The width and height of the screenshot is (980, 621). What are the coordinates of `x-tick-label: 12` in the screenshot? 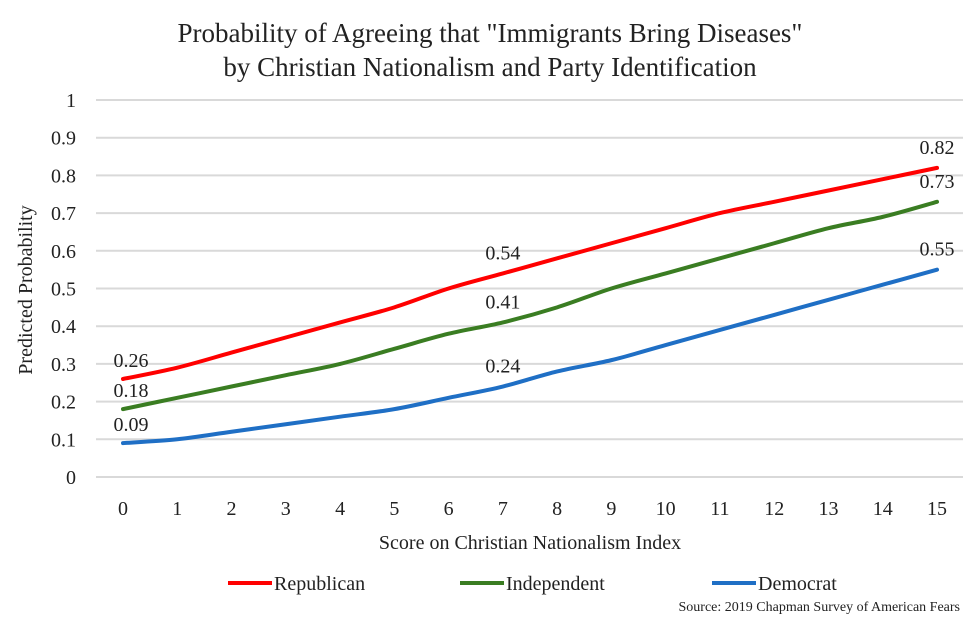 It's located at (774, 509).